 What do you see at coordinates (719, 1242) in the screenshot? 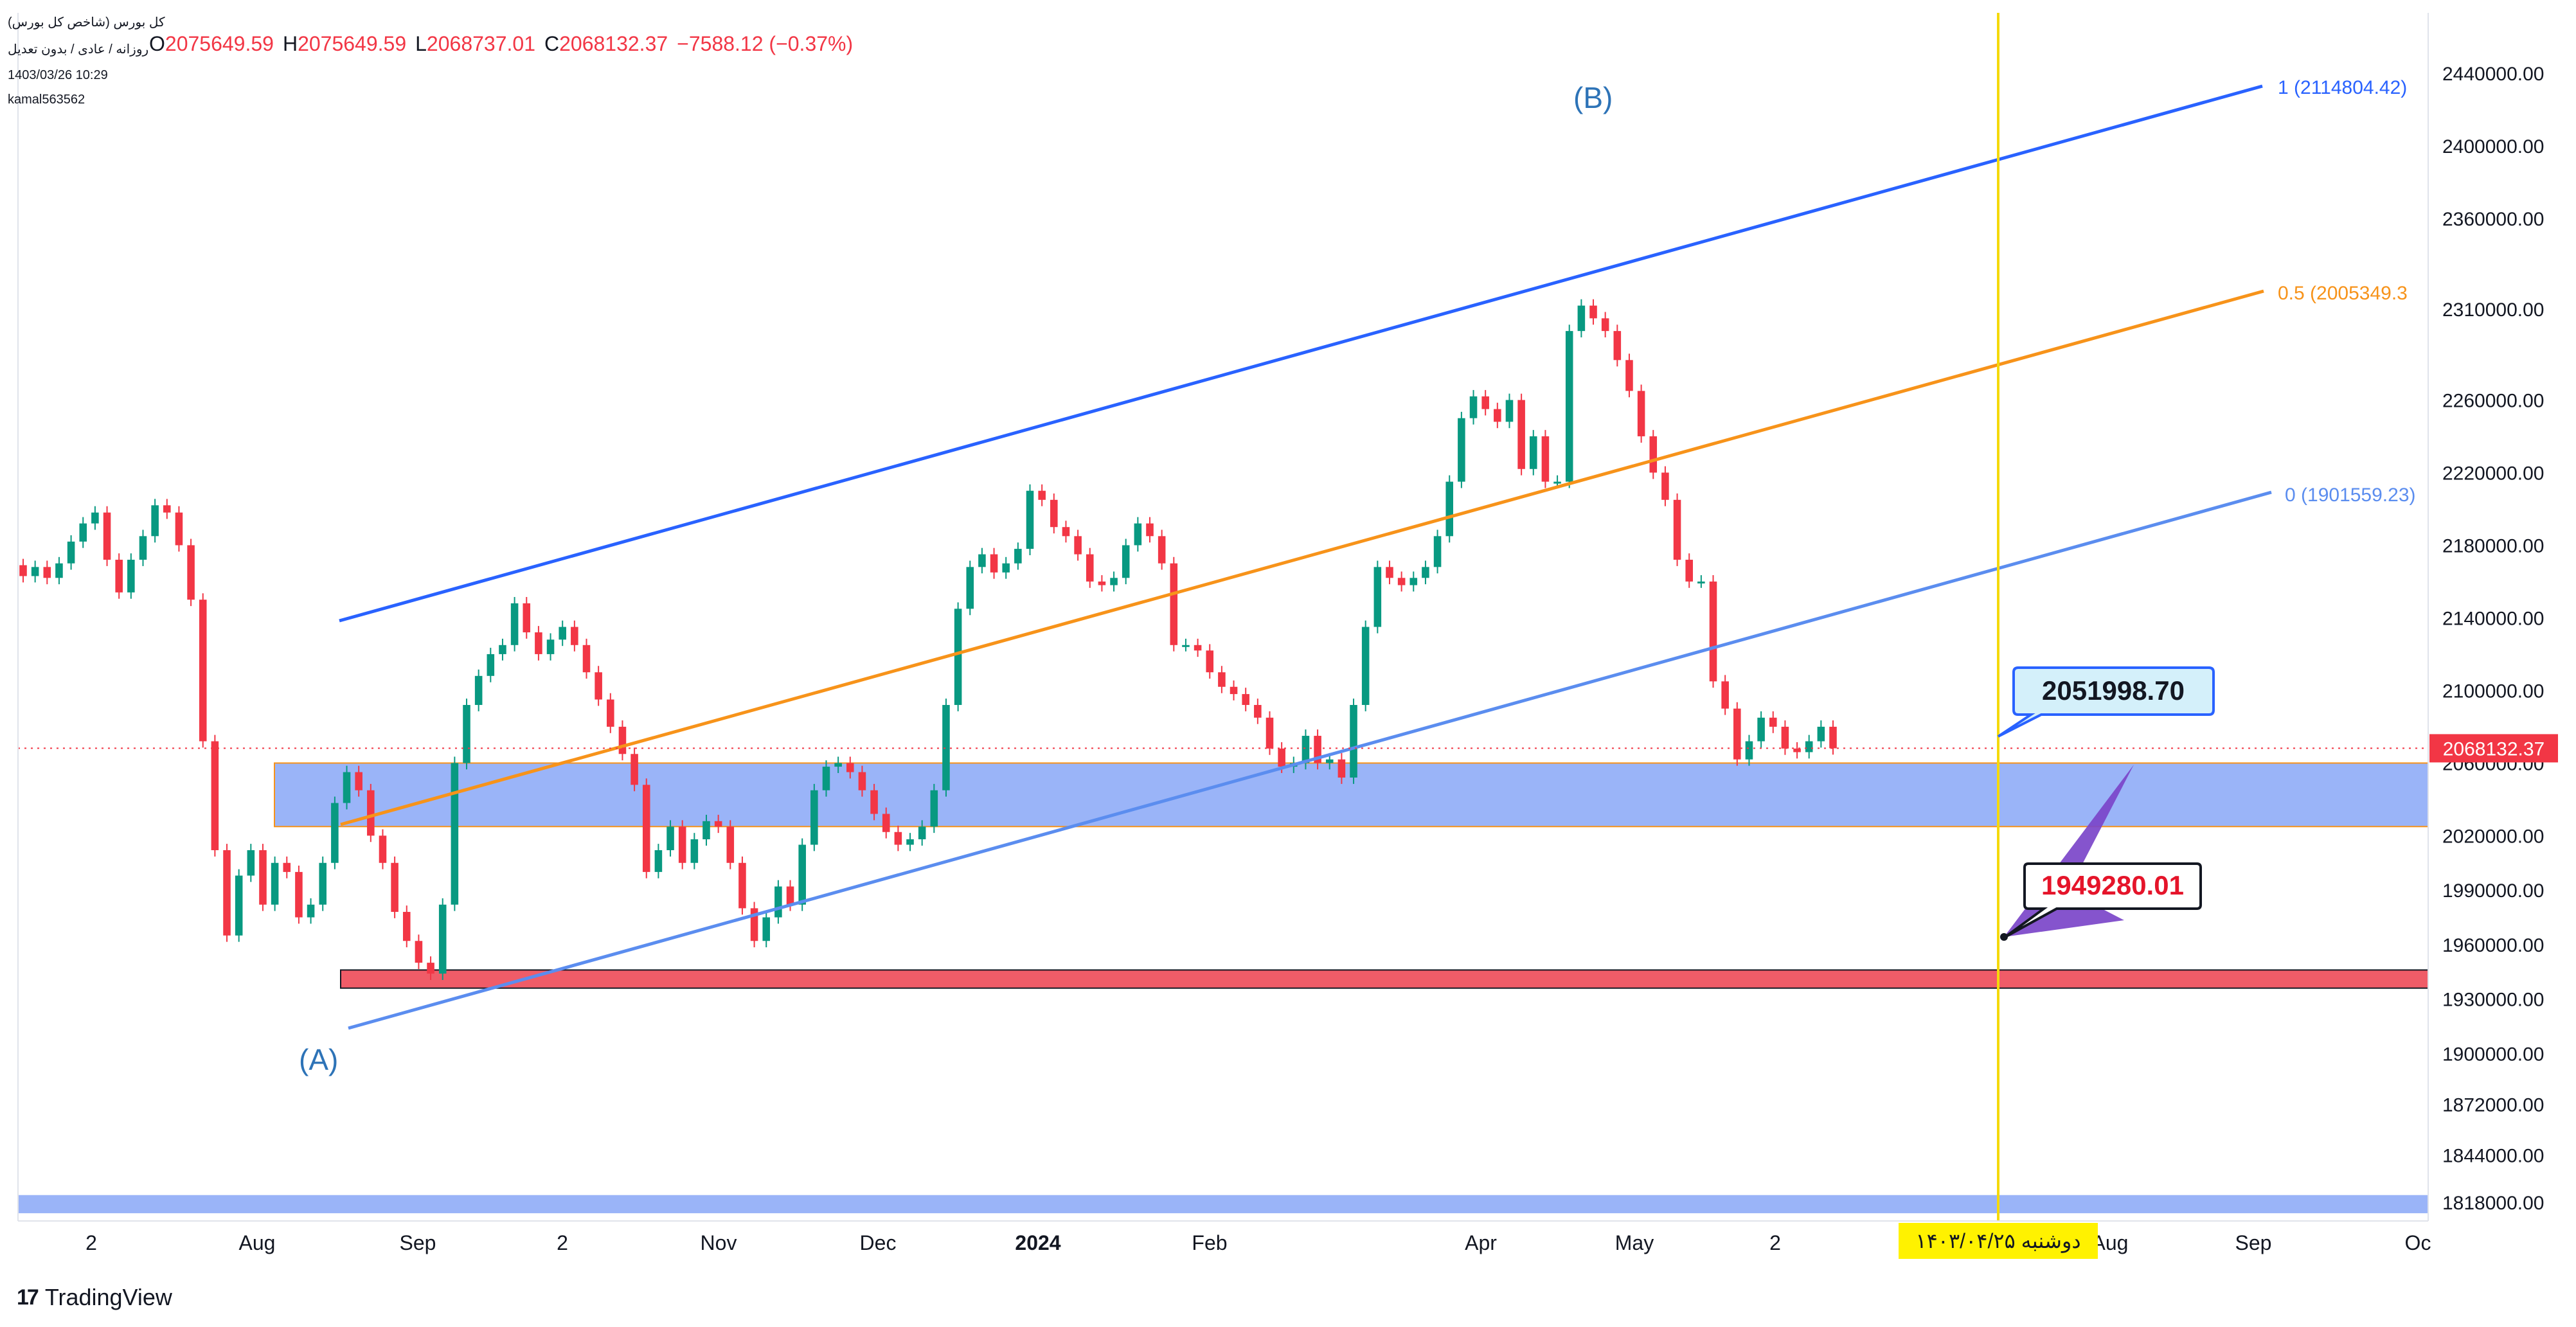
I see `x-tick-label: Nov` at bounding box center [719, 1242].